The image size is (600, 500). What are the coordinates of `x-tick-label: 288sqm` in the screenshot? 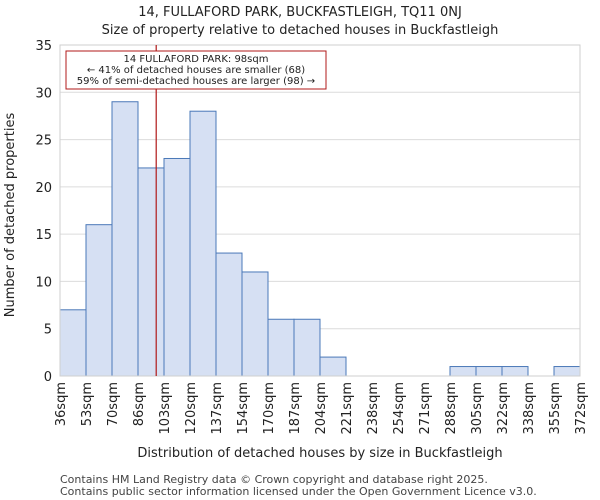 It's located at (451, 408).